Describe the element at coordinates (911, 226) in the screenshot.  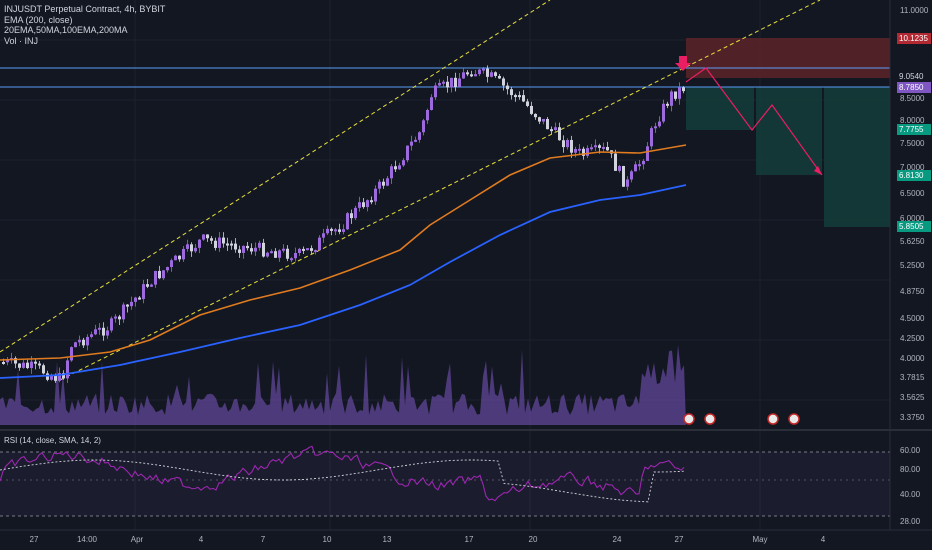
I see `svg-text: 5.8505` at that location.